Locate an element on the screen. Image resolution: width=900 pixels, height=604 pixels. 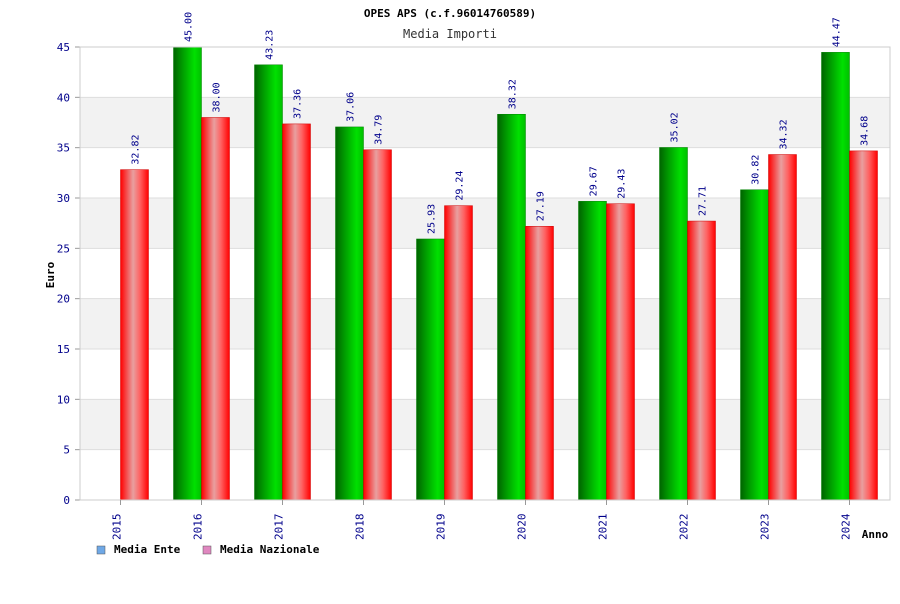
data-label: 27.19 is located at coordinates (541, 206).